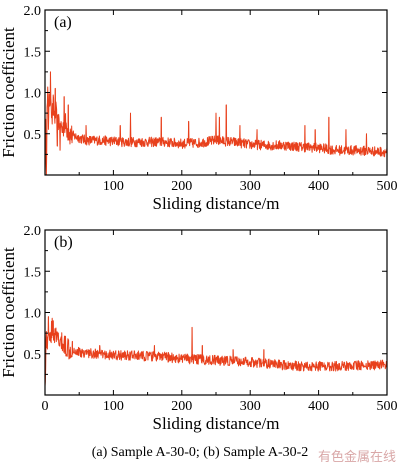 Image resolution: width=400 pixels, height=467 pixels. Describe the element at coordinates (200, 452) in the screenshot. I see `figure-caption: (a) Sample A-30-0; (b) Sample A-30-2` at that location.